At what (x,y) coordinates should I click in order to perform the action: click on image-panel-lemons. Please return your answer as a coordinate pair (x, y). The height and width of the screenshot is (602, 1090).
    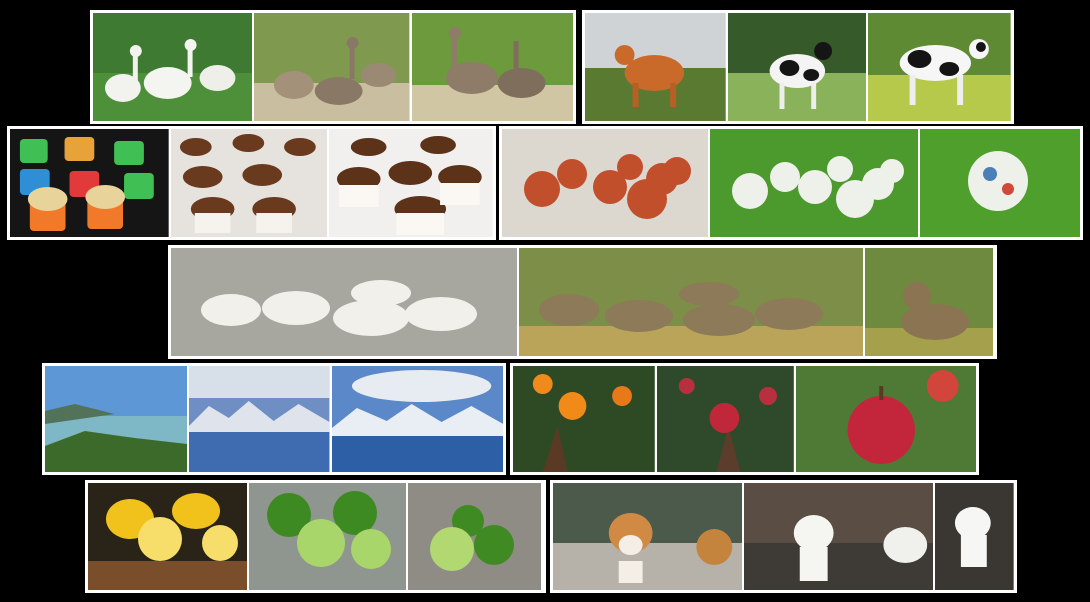
    Looking at the image, I should click on (167, 536).